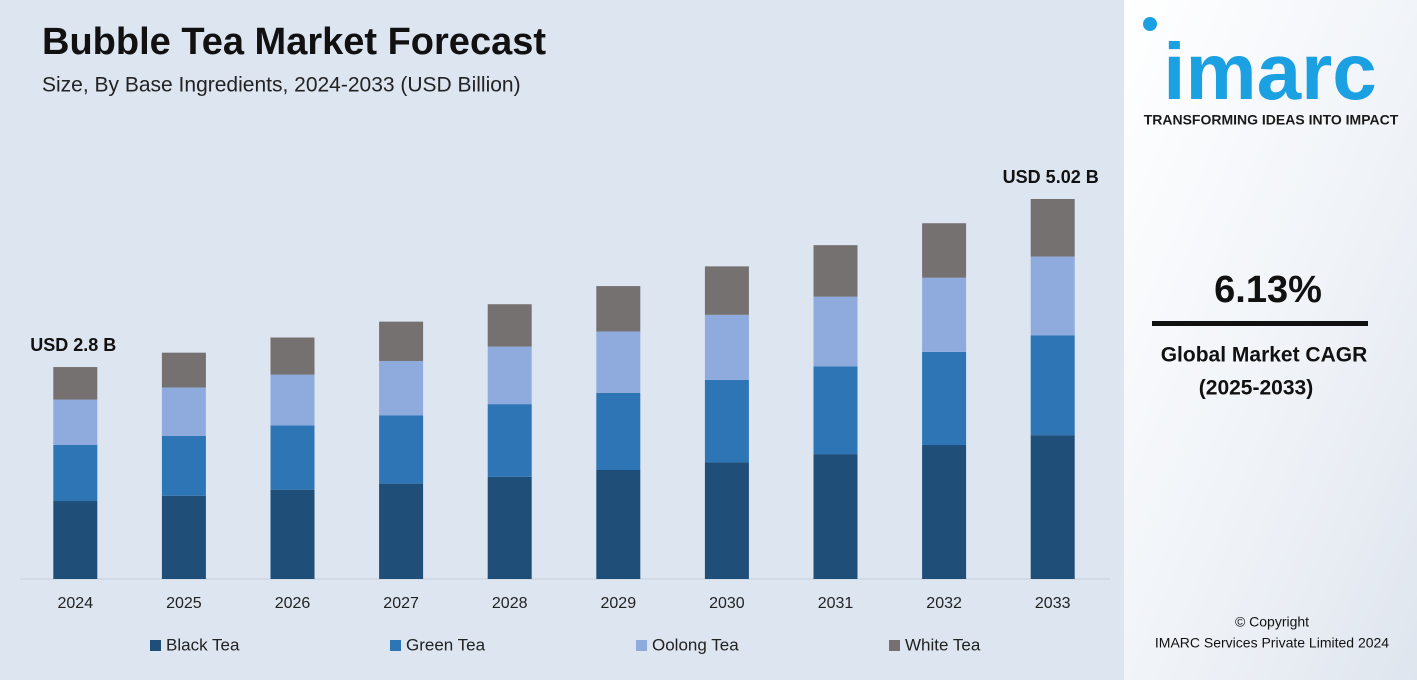 This screenshot has width=1417, height=680. Describe the element at coordinates (944, 603) in the screenshot. I see `x-tick-label: 2032` at that location.